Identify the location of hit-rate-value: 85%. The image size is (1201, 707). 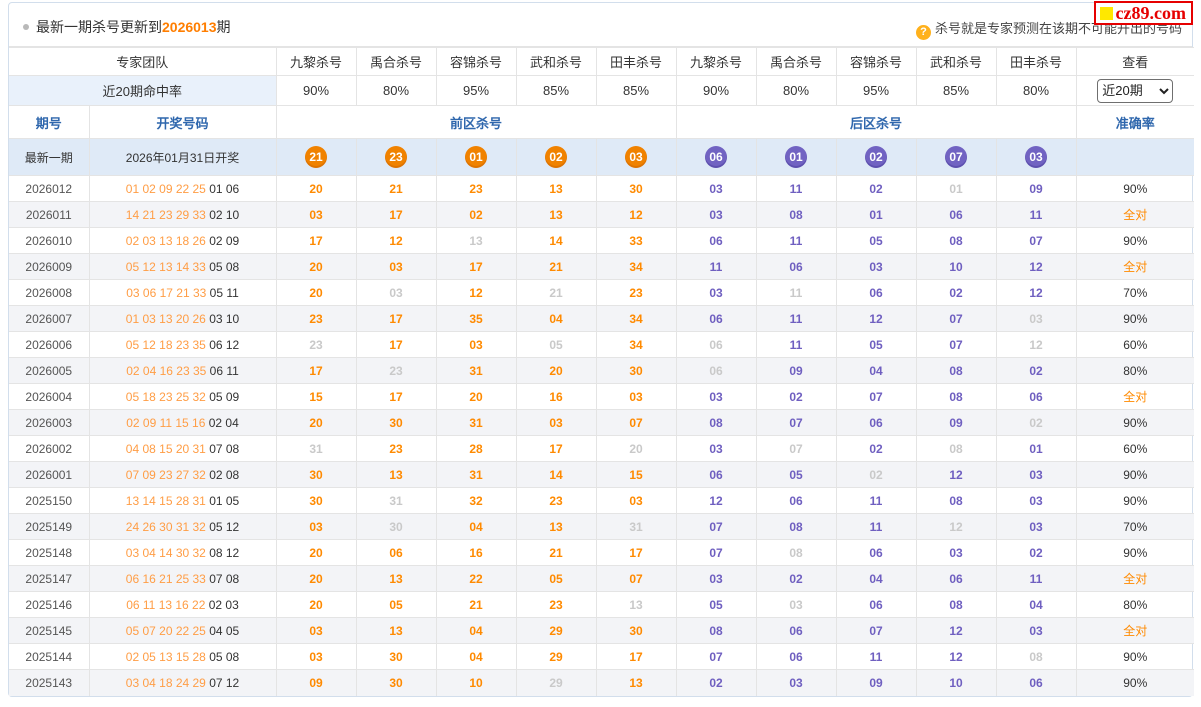
(956, 90).